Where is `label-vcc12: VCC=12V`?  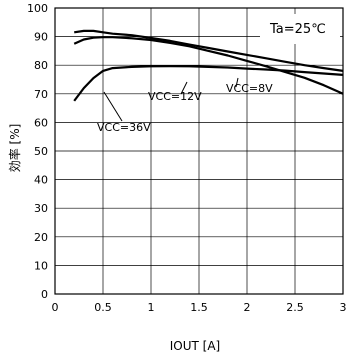 label-vcc12: VCC=12V is located at coordinates (175, 96).